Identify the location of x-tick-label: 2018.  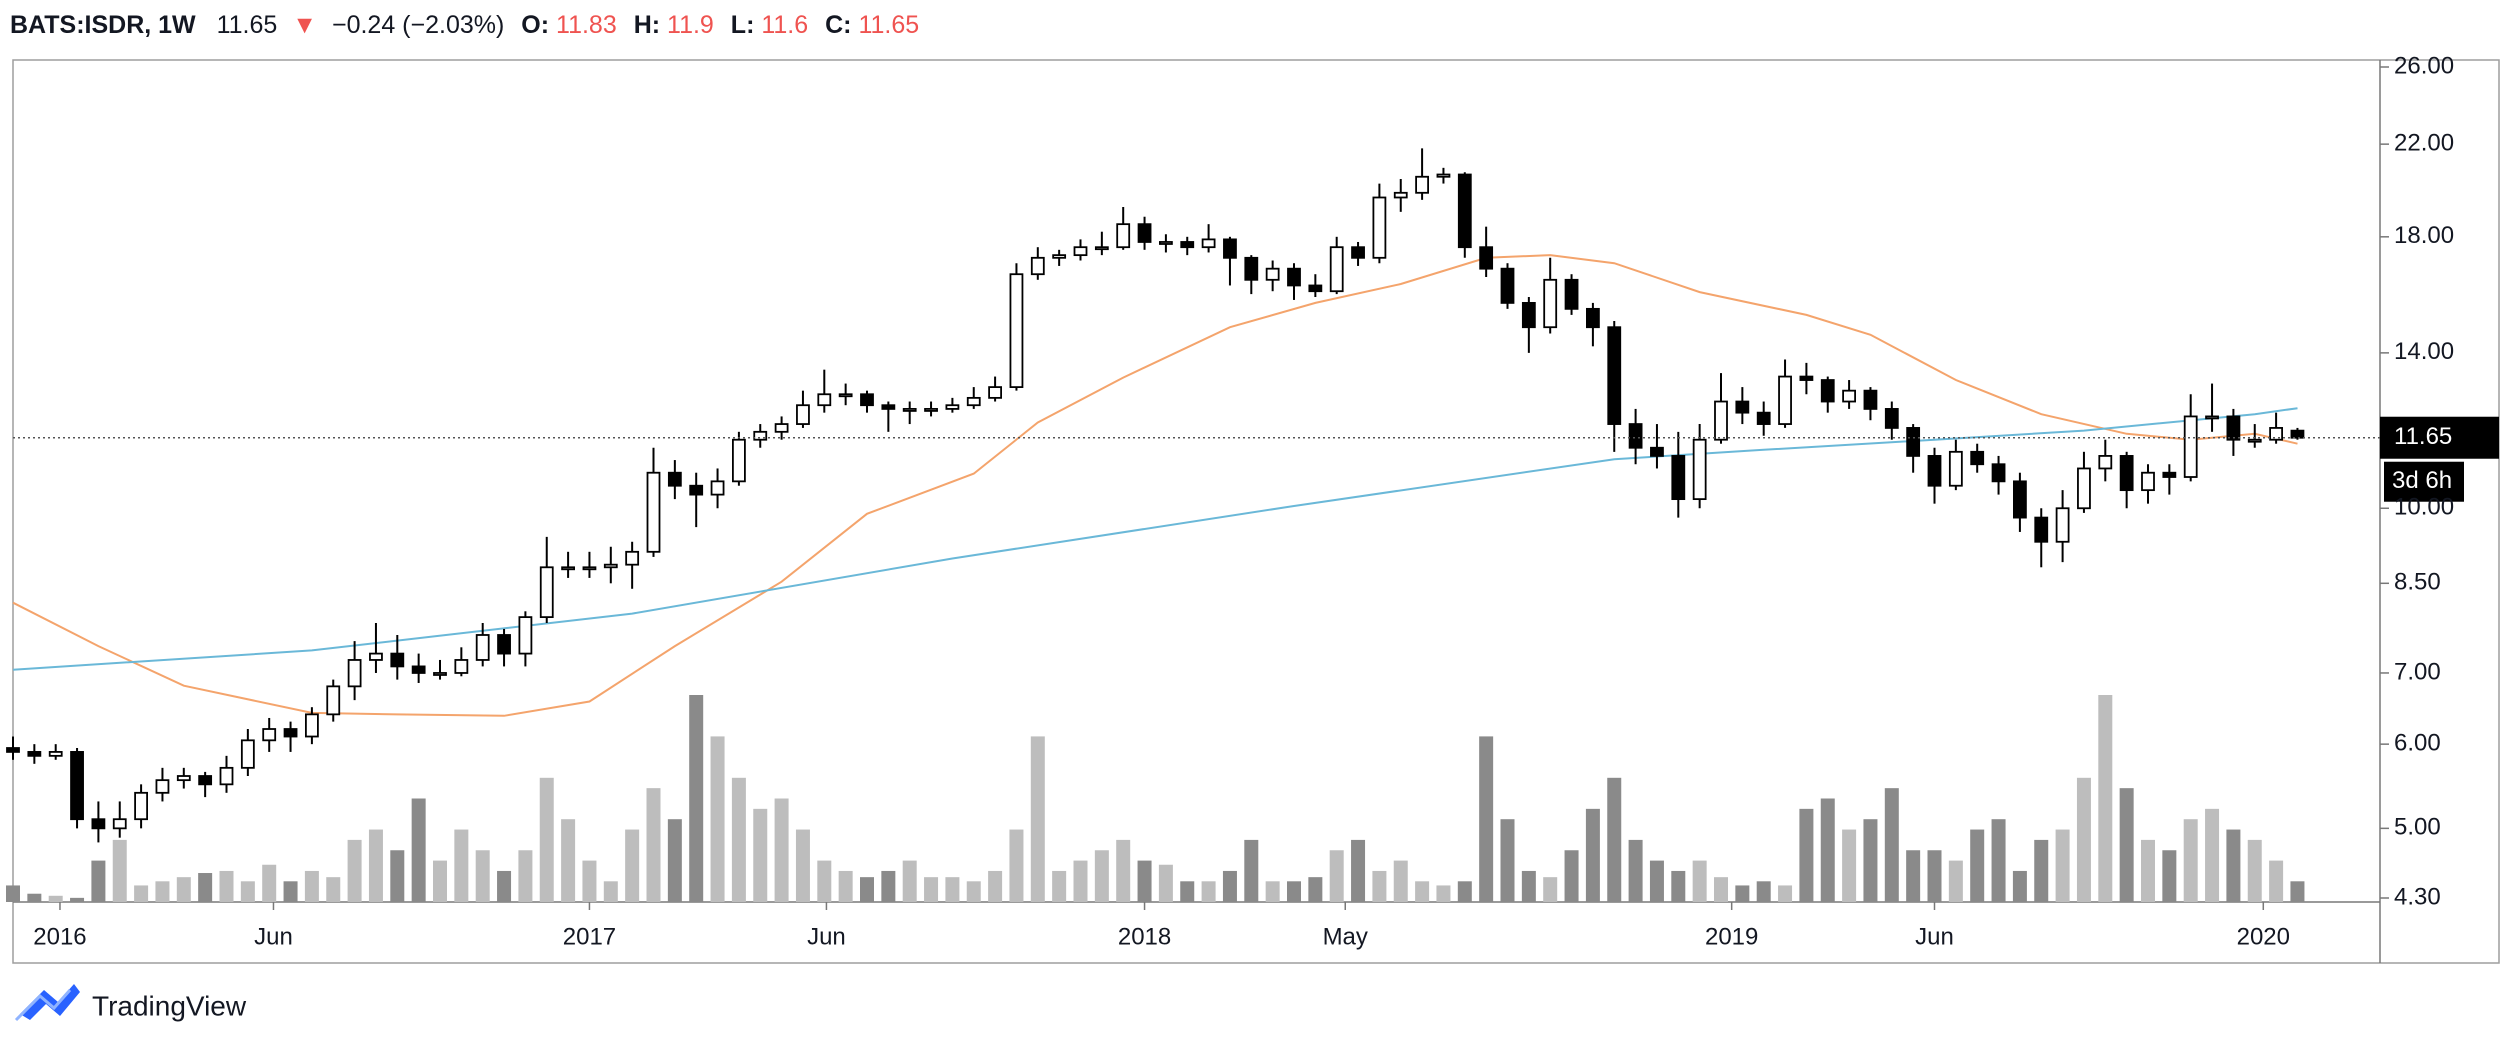
(1144, 936).